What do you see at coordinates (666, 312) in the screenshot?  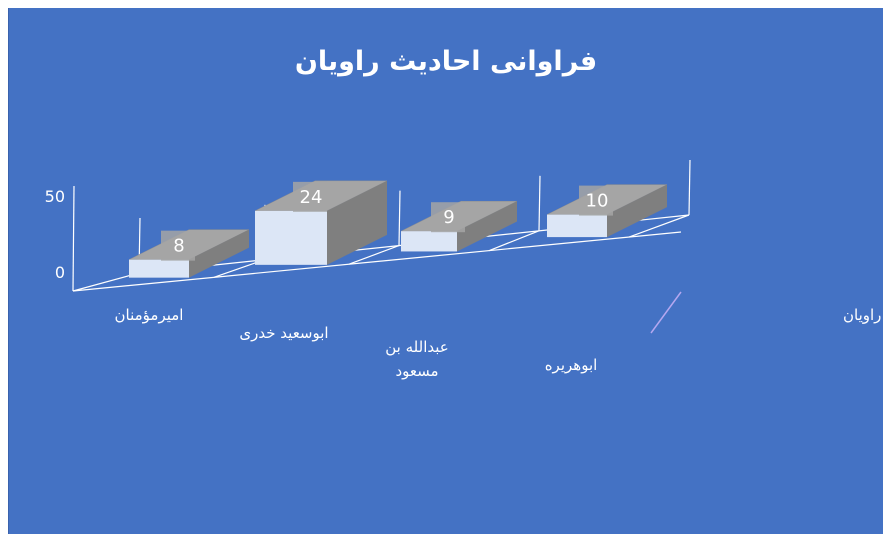 I see `floor-right-edge` at bounding box center [666, 312].